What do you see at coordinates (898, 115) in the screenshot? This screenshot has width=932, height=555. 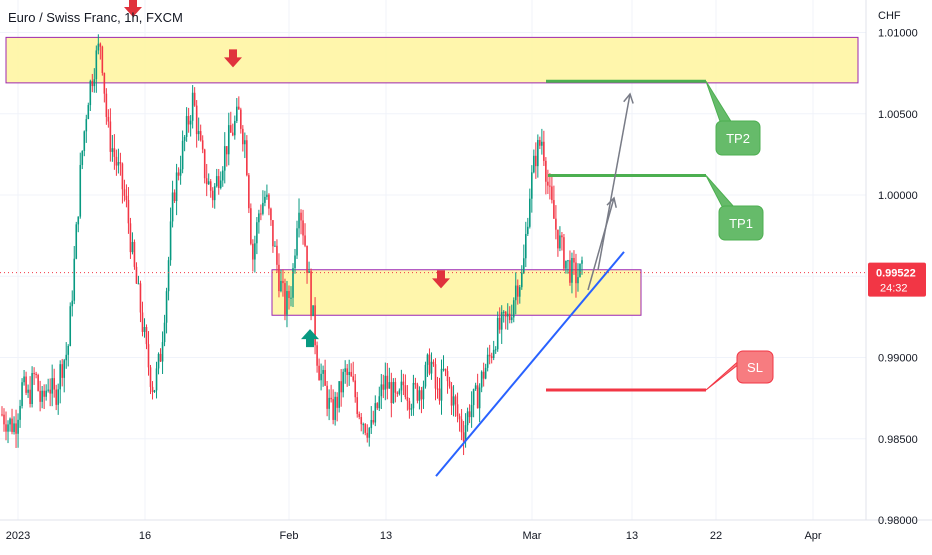 I see `y-tick-label: 1.00500` at bounding box center [898, 115].